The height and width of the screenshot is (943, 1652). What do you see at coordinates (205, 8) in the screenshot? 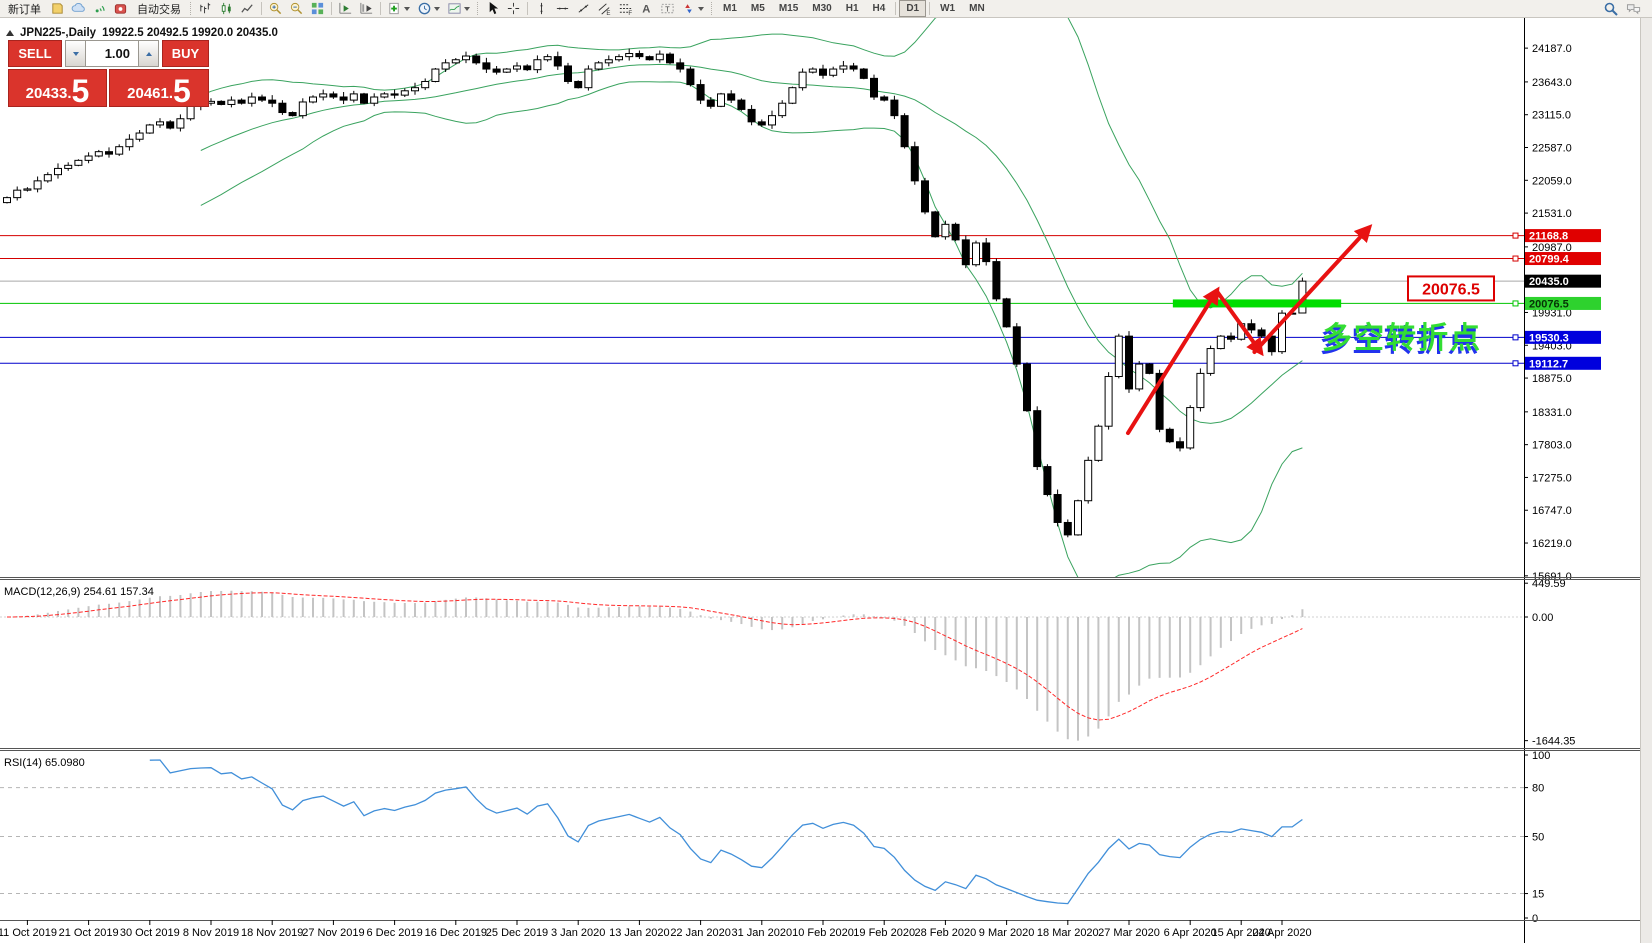
I see `bar-chart-icon` at bounding box center [205, 8].